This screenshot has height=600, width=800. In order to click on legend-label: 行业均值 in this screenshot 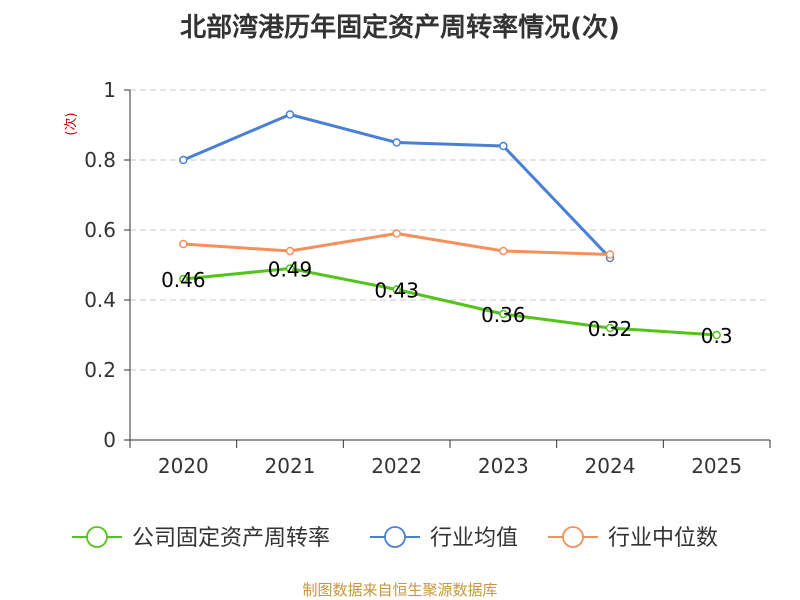, I will do `click(474, 538)`.